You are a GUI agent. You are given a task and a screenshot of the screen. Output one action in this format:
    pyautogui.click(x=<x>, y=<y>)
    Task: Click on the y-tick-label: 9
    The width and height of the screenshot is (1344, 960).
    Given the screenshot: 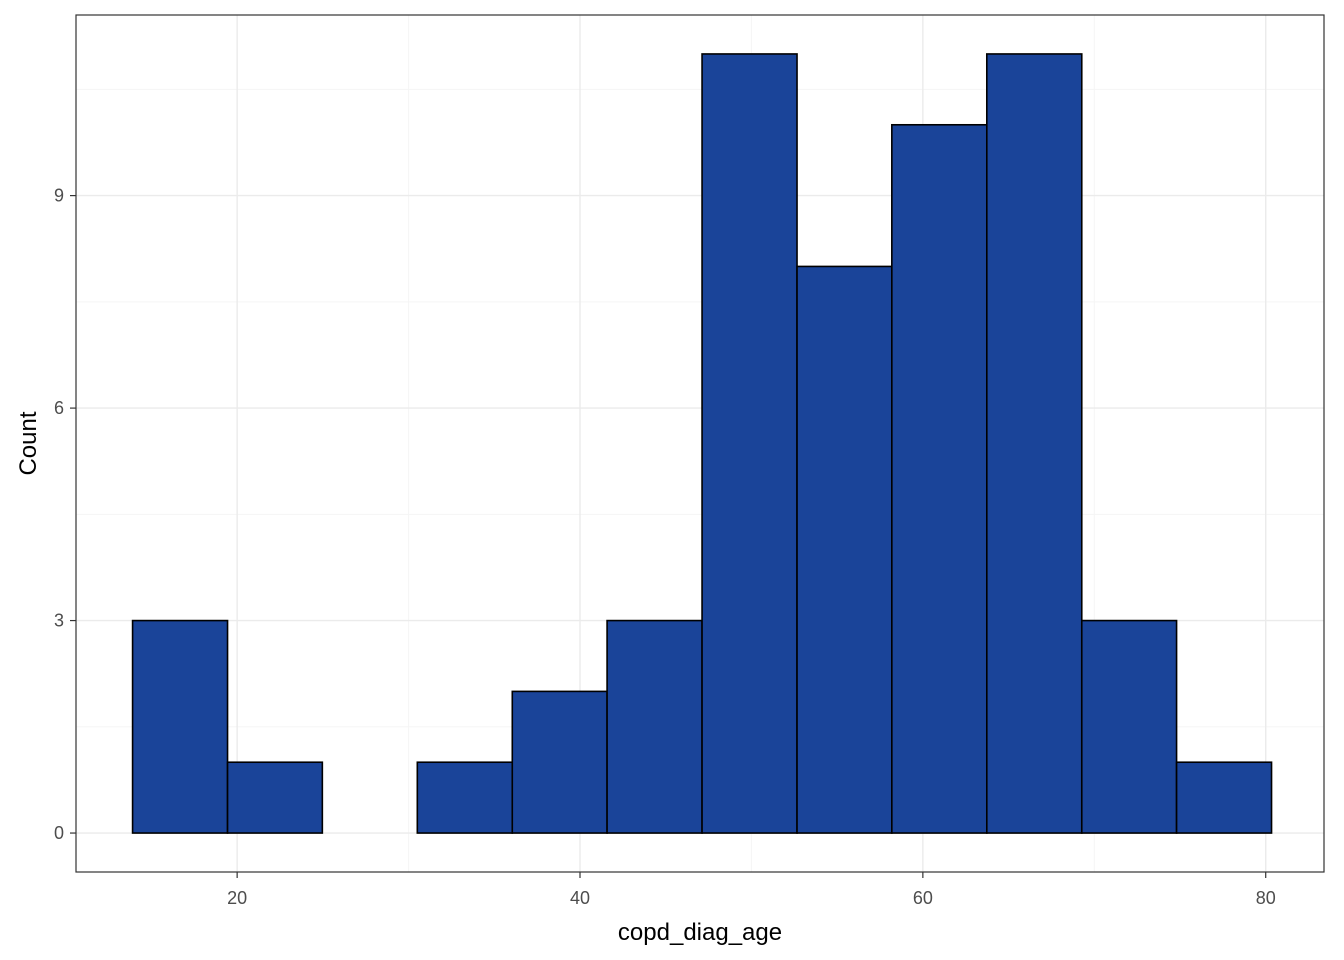 What is the action you would take?
    pyautogui.click(x=59, y=196)
    